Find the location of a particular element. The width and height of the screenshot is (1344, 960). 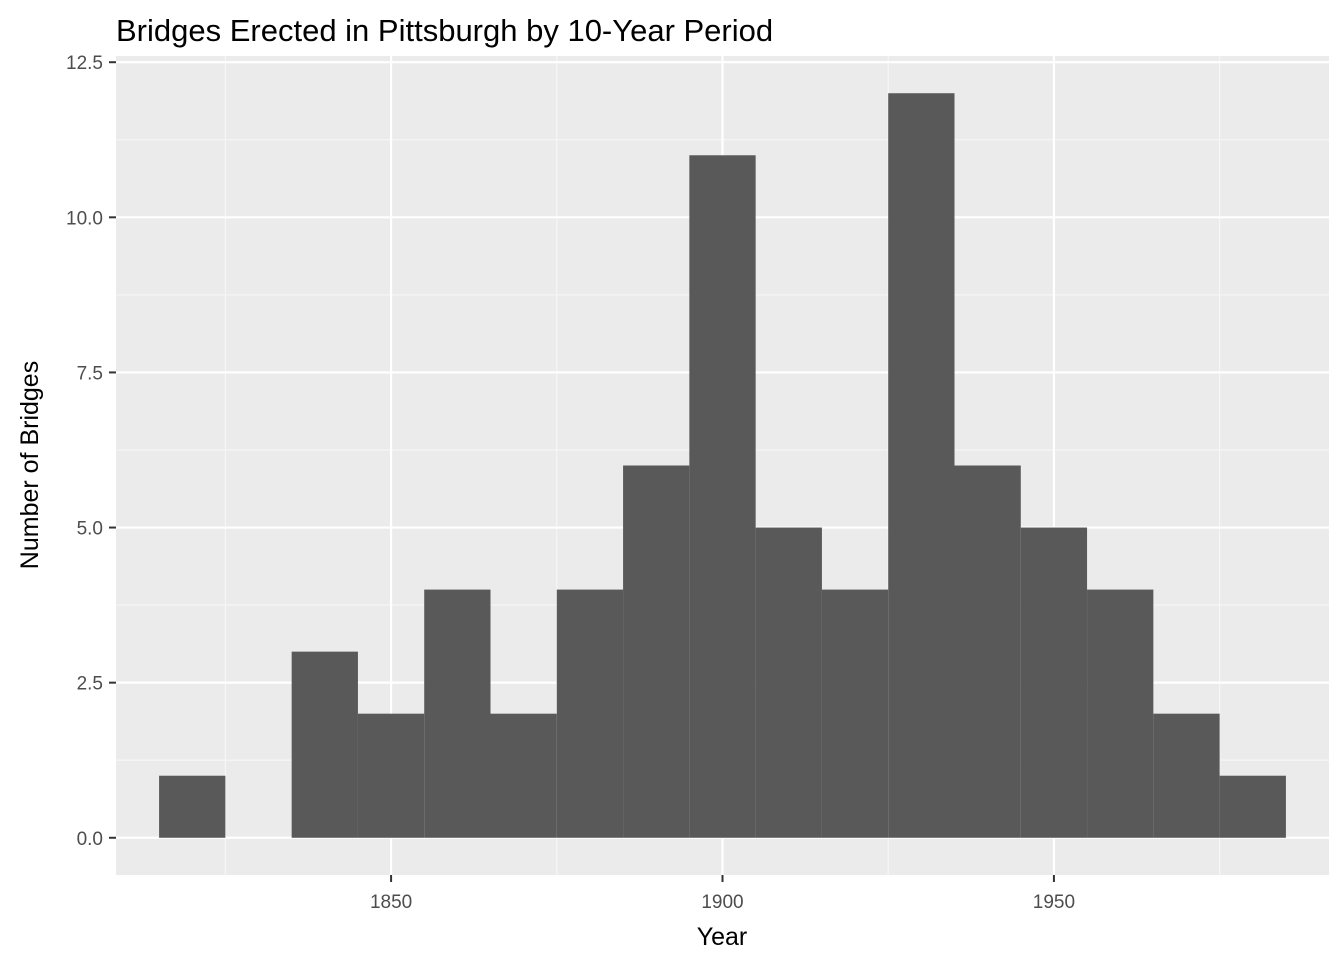

y-tick-label: 7.5 is located at coordinates (90, 373).